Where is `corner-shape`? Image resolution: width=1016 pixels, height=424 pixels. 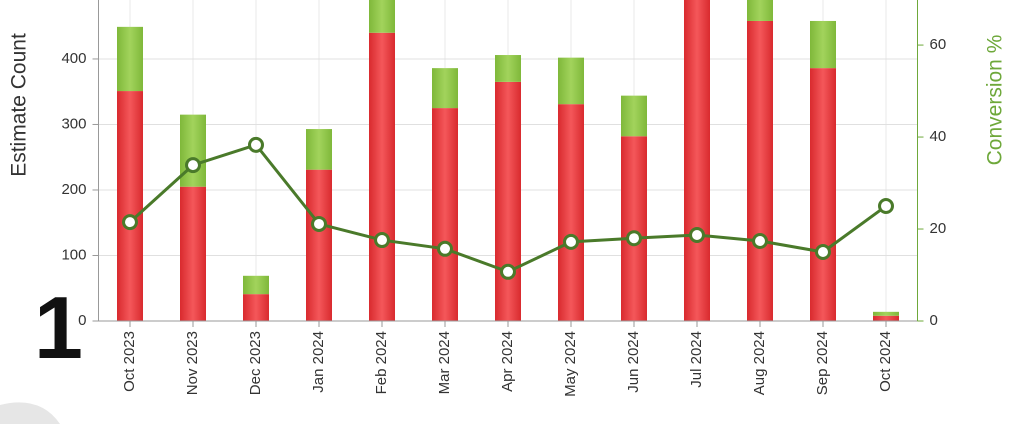 corner-shape is located at coordinates (30, 413).